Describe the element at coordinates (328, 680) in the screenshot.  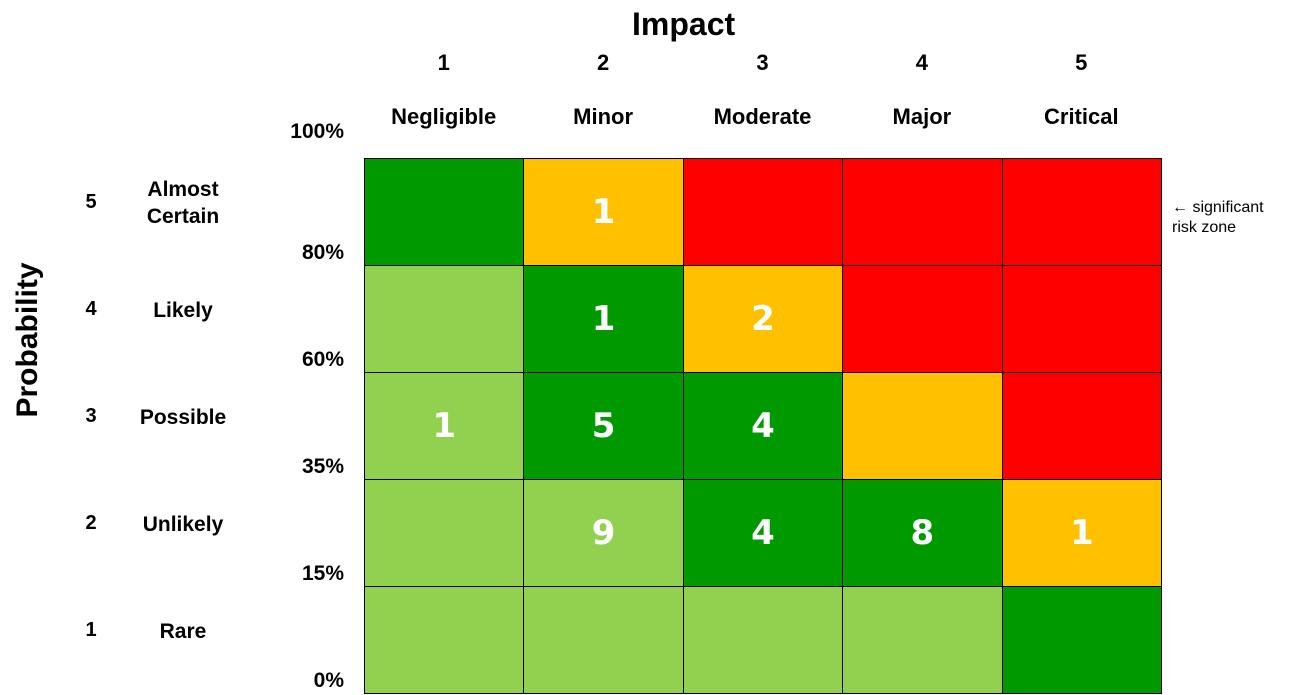
I see `threshold-label: 0%` at that location.